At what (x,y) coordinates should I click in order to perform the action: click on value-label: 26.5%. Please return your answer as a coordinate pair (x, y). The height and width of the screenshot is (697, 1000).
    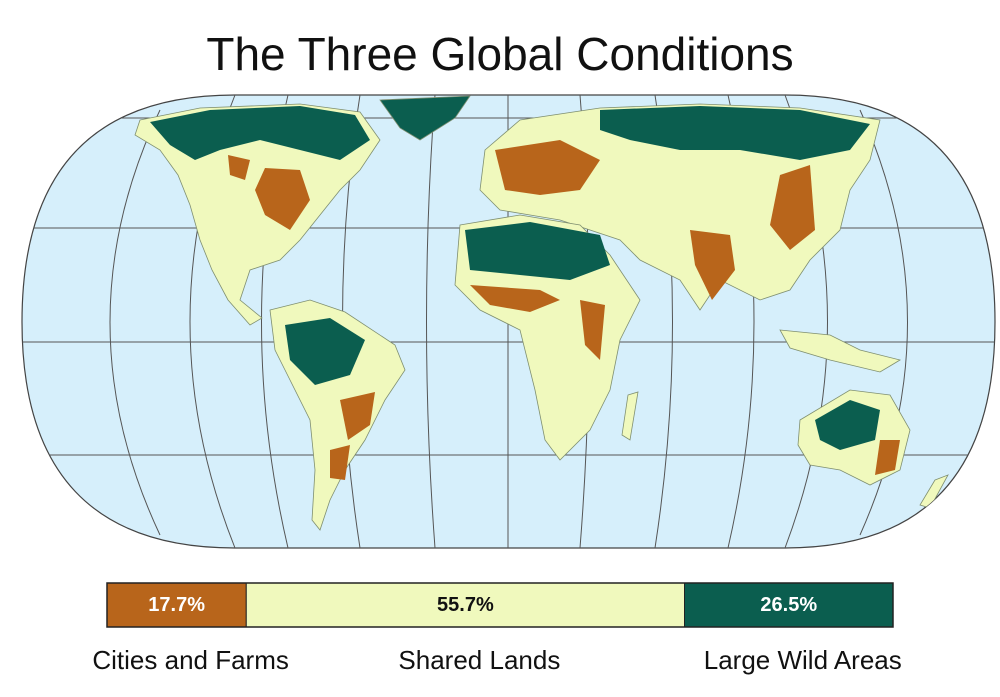
    Looking at the image, I should click on (788, 605).